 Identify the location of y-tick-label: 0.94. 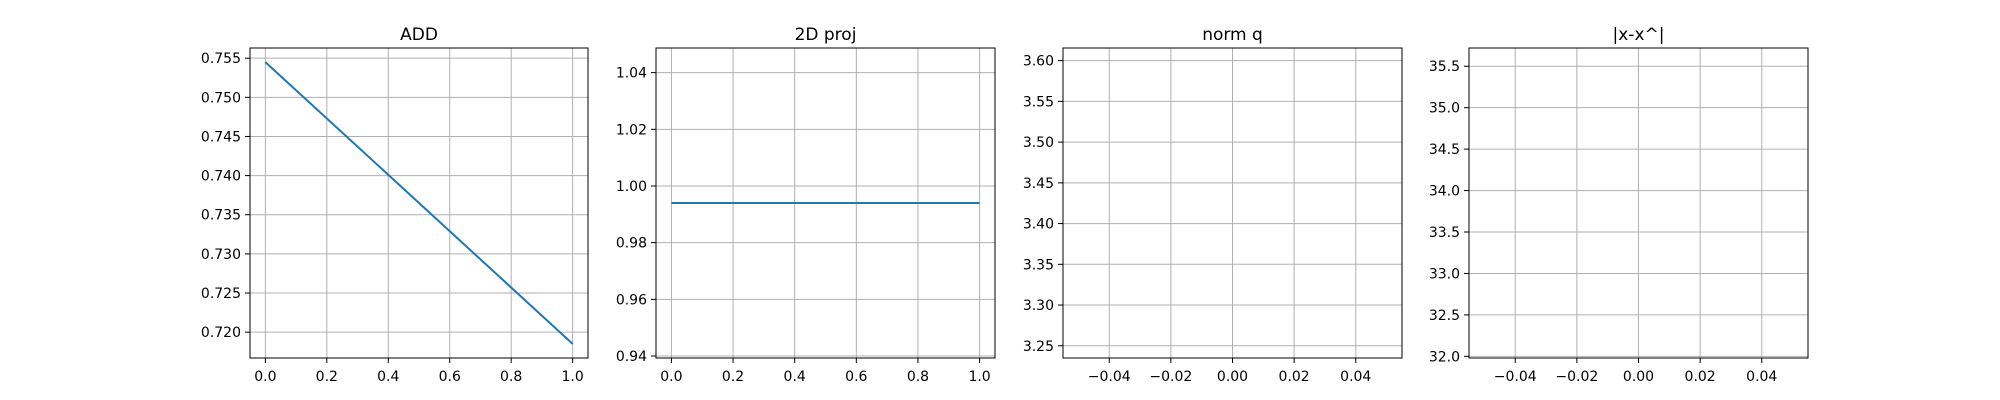
(631, 357).